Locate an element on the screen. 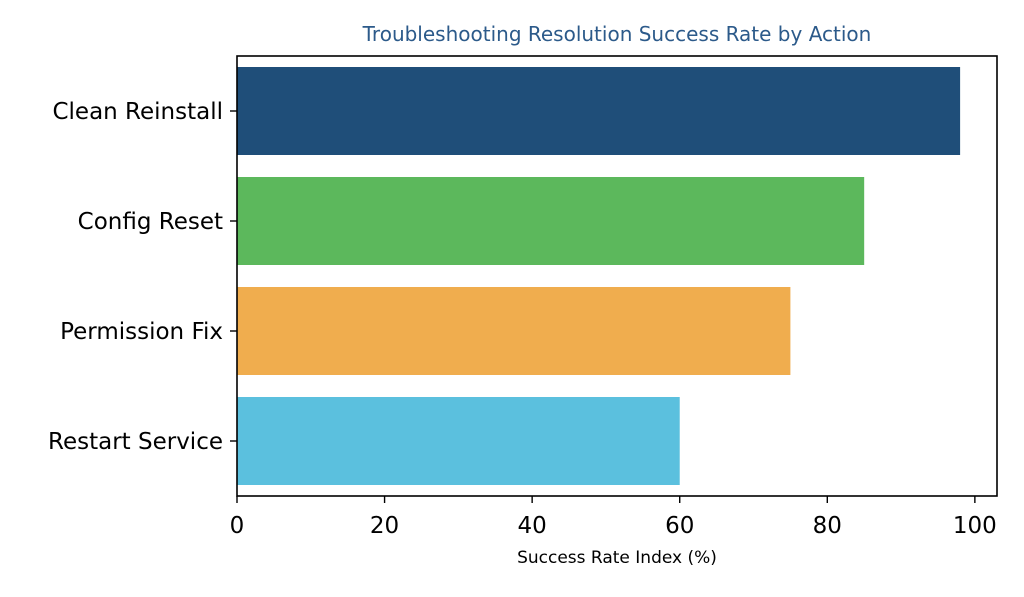 The width and height of the screenshot is (1024, 597). y-tick-label: Restart Service is located at coordinates (135, 442).